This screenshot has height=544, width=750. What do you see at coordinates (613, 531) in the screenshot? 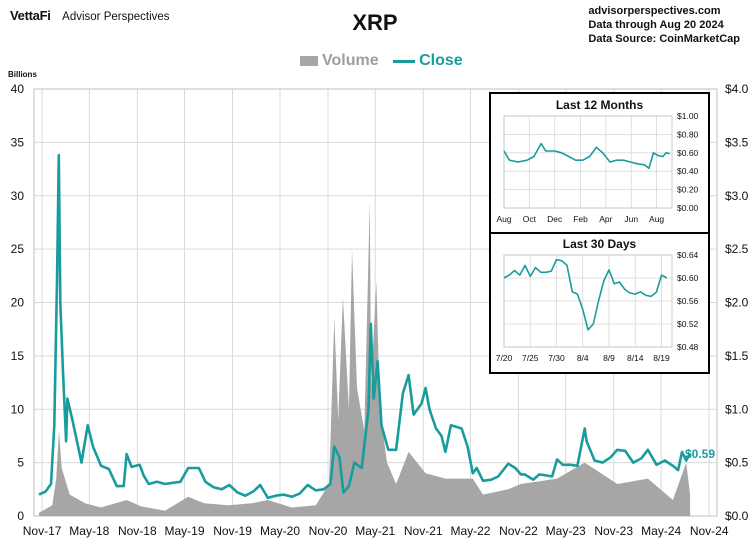
I see `x-tick-label: Nov-23` at bounding box center [613, 531].